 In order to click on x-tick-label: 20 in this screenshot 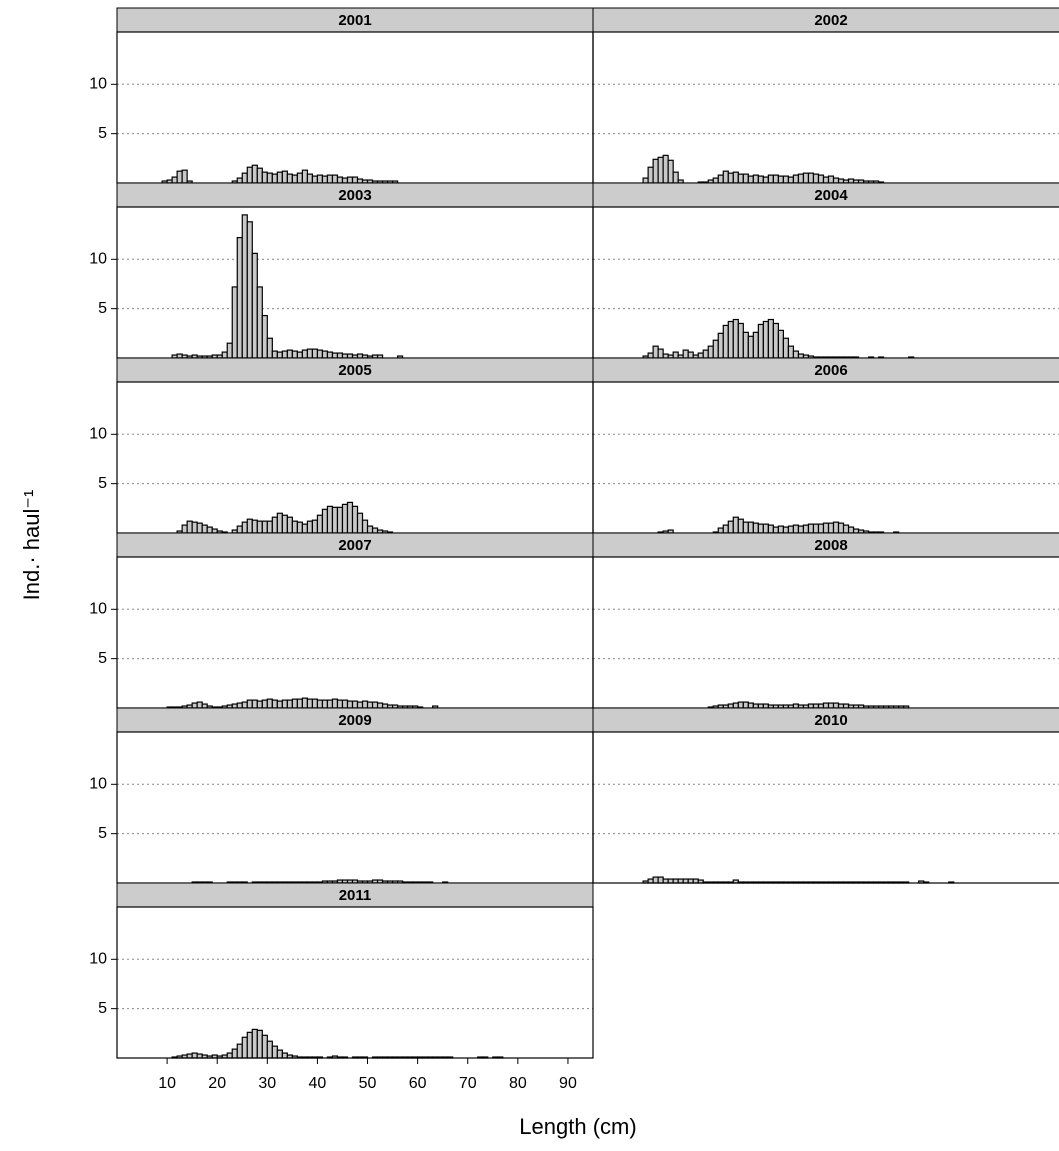, I will do `click(217, 1083)`.